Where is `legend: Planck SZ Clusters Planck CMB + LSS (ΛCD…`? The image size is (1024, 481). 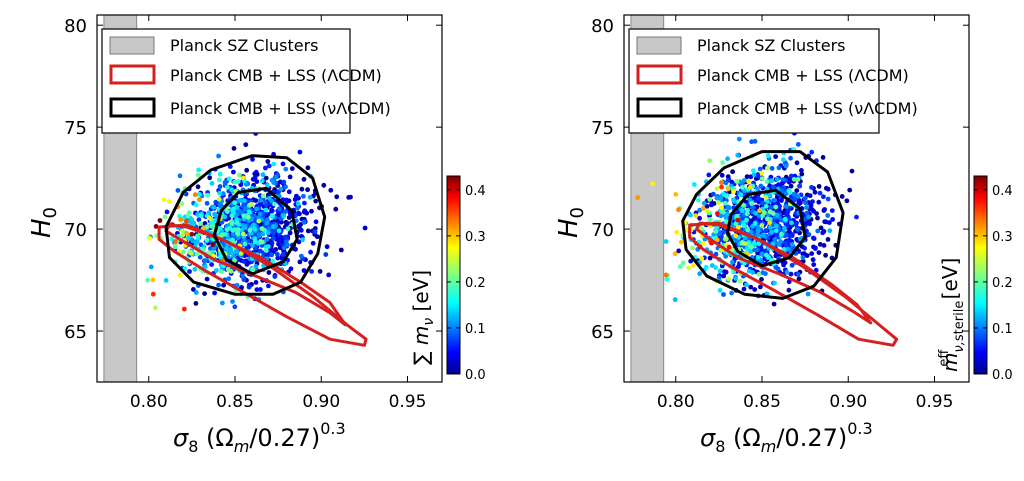 legend: Planck SZ Clusters Planck CMB + LSS (ΛCD… is located at coordinates (246, 81).